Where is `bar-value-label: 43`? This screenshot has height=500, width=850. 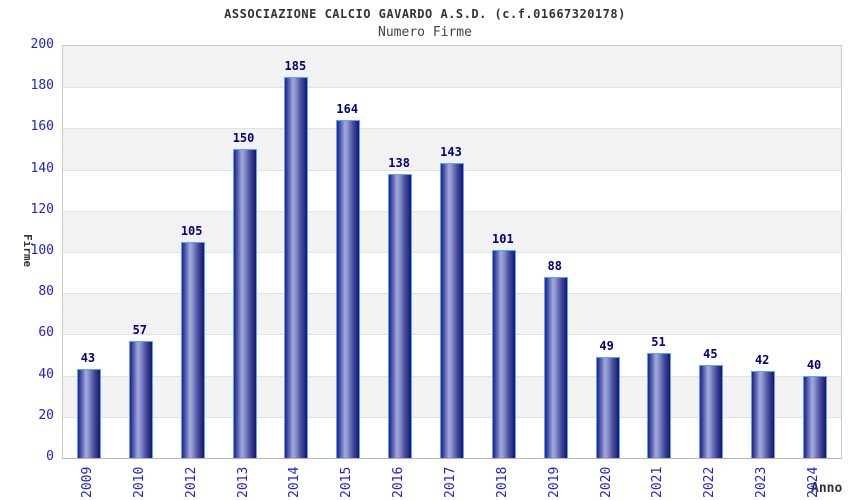 bar-value-label: 43 is located at coordinates (88, 358).